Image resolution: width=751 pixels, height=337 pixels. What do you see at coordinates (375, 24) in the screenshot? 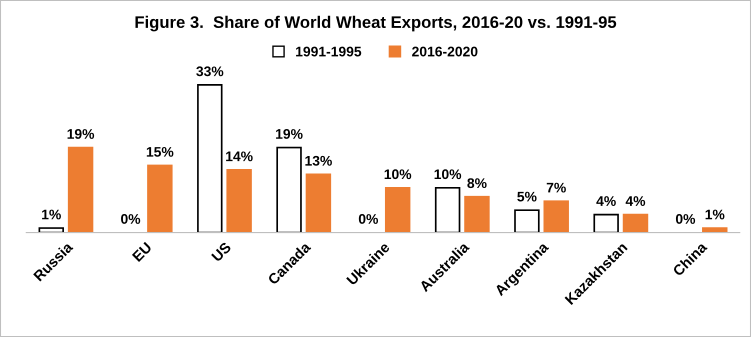
I see `chart-title: Figure 3. Share of World Wheat Exports, 2016-20 vs. 1991-95` at bounding box center [375, 24].